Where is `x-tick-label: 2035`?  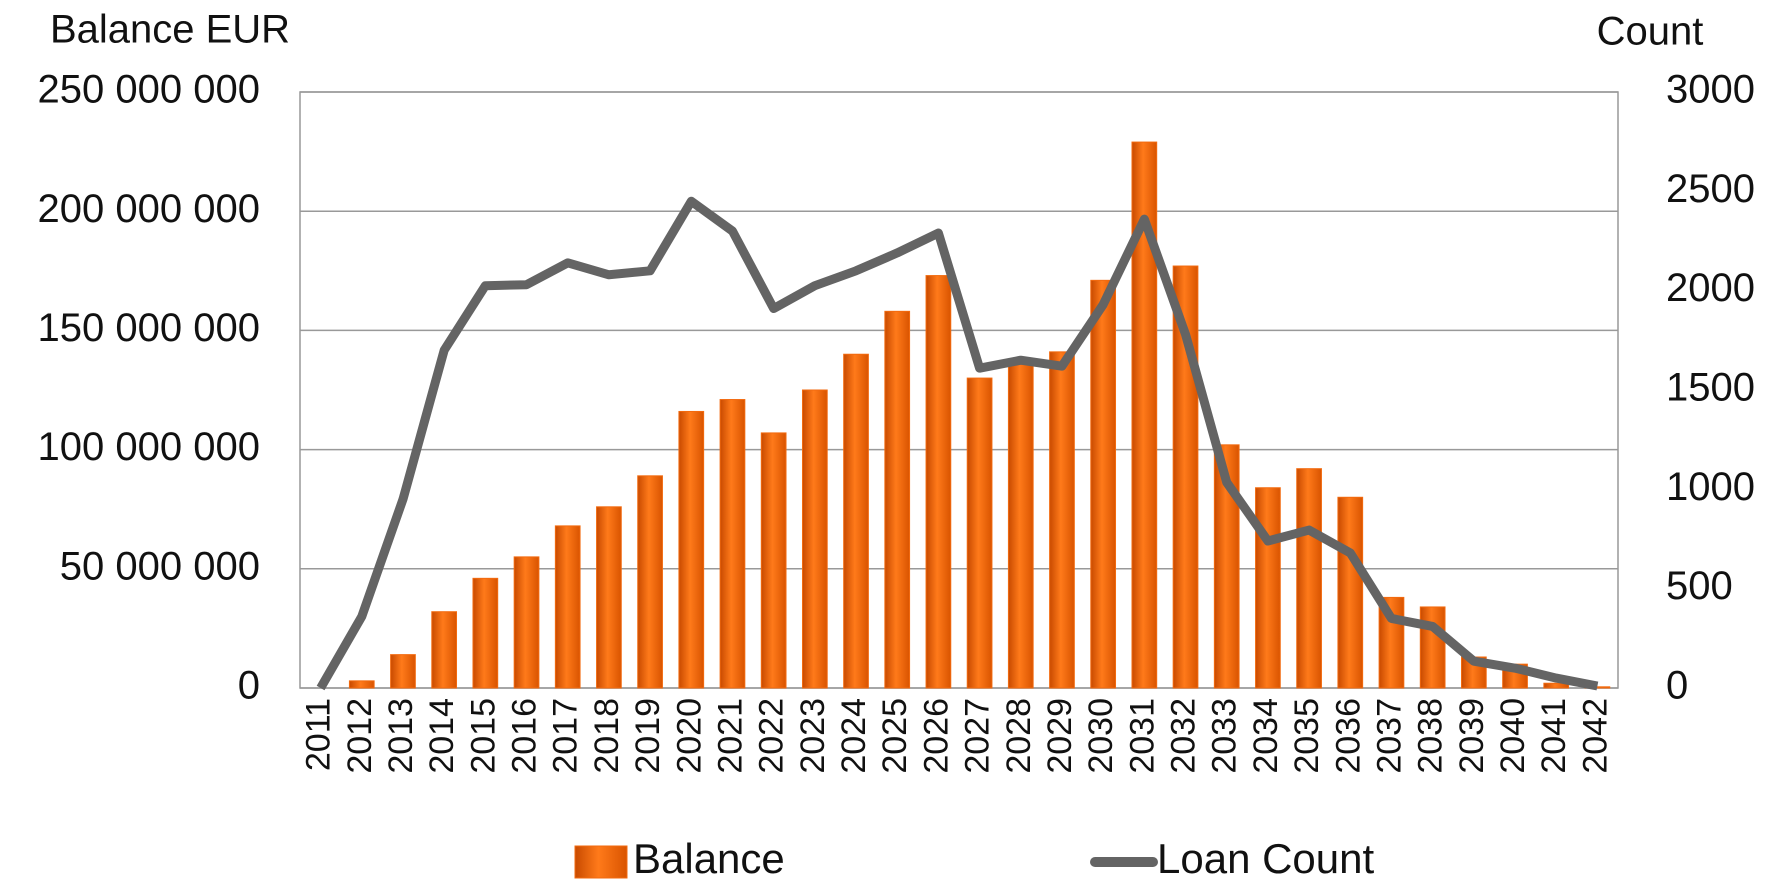 x-tick-label: 2035 is located at coordinates (1307, 736).